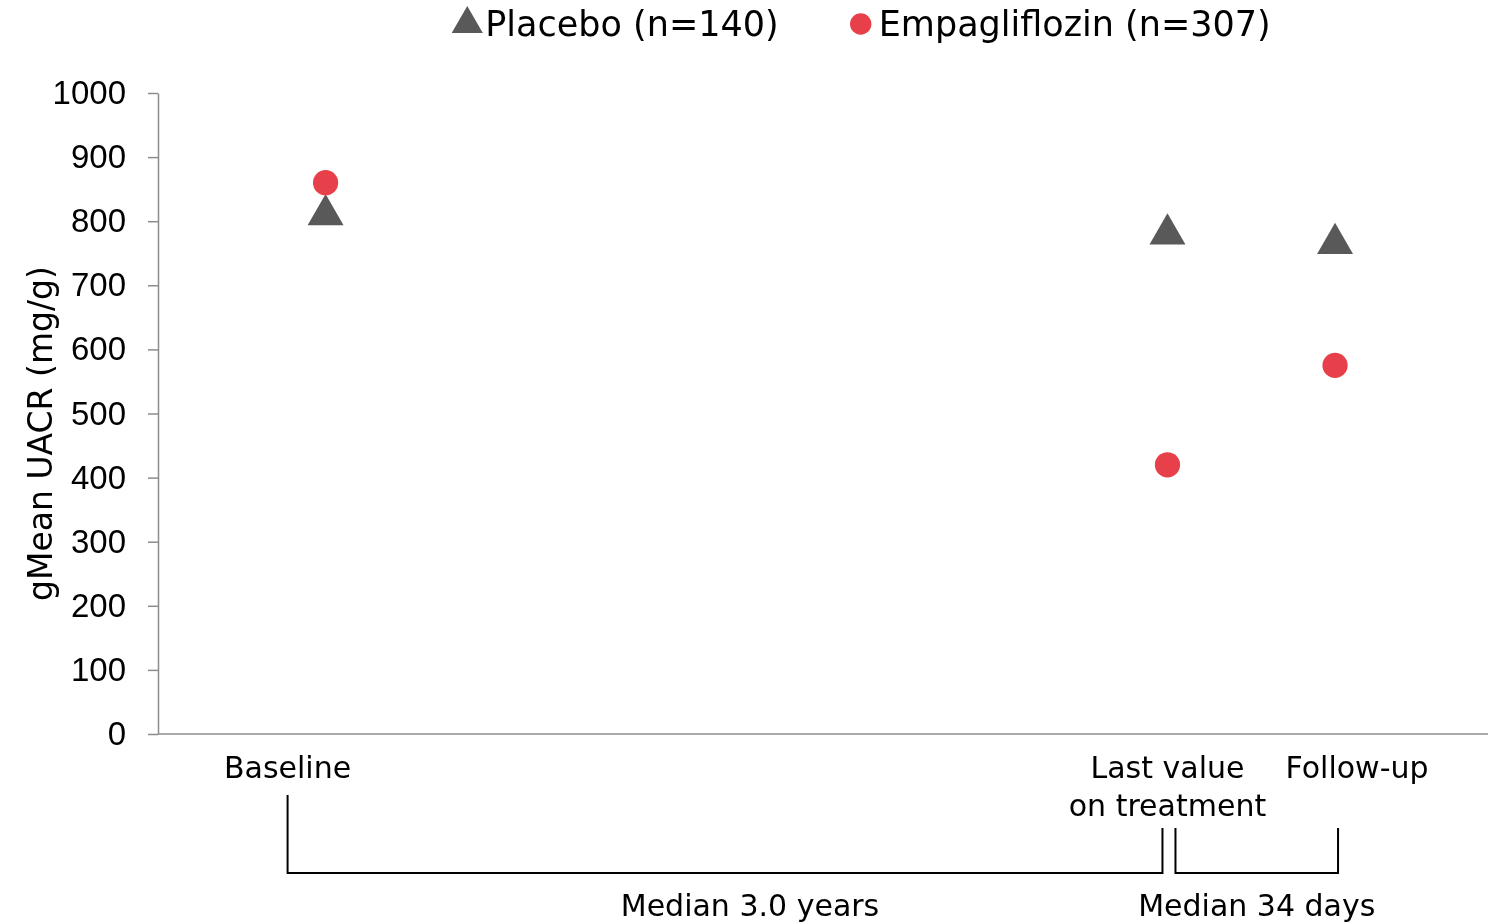 This screenshot has width=1488, height=924. I want to click on y-tick-label: 900, so click(98, 157).